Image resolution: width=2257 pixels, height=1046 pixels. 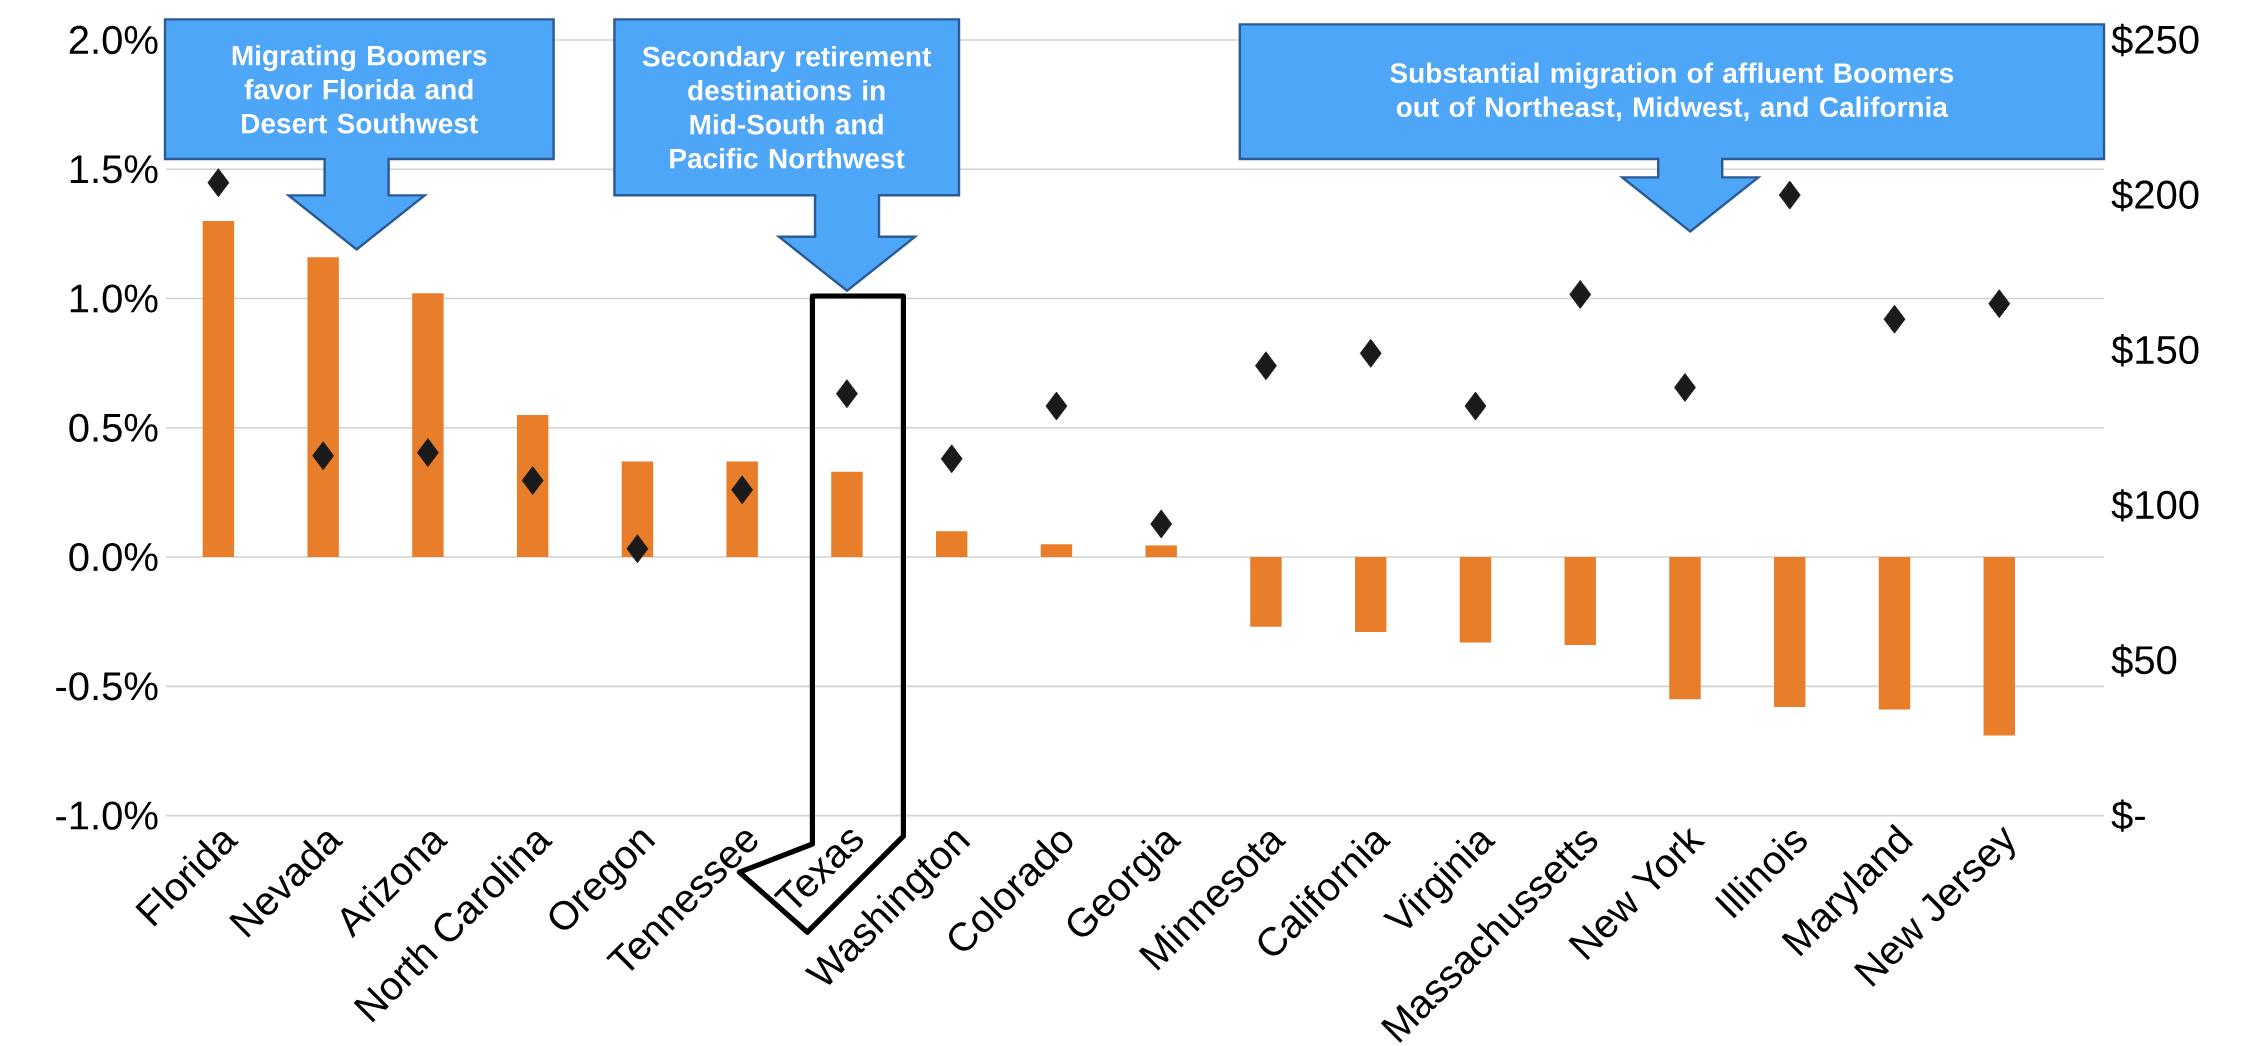 I want to click on annotation: Secondary retirement destinations in Mid-South and Pacific Northwest, so click(x=786, y=107).